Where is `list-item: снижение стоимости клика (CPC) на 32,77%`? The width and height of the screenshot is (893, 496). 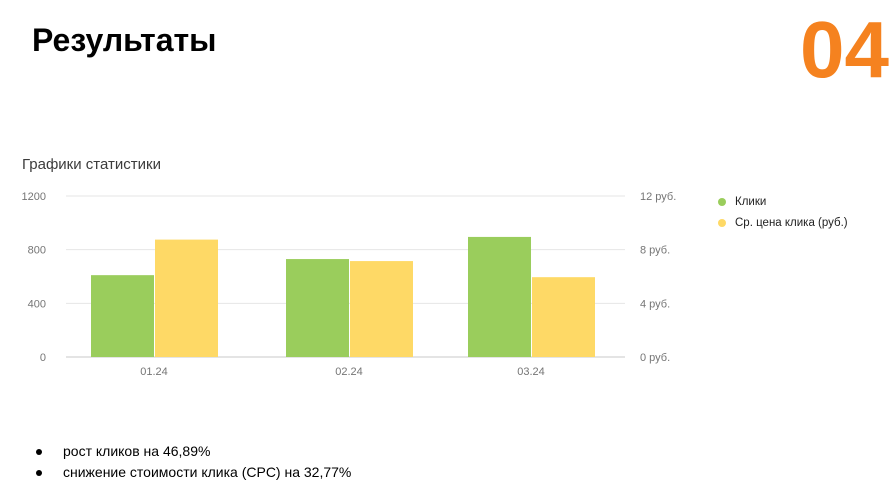 list-item: снижение стоимости клика (CPC) на 32,77% is located at coordinates (191, 472).